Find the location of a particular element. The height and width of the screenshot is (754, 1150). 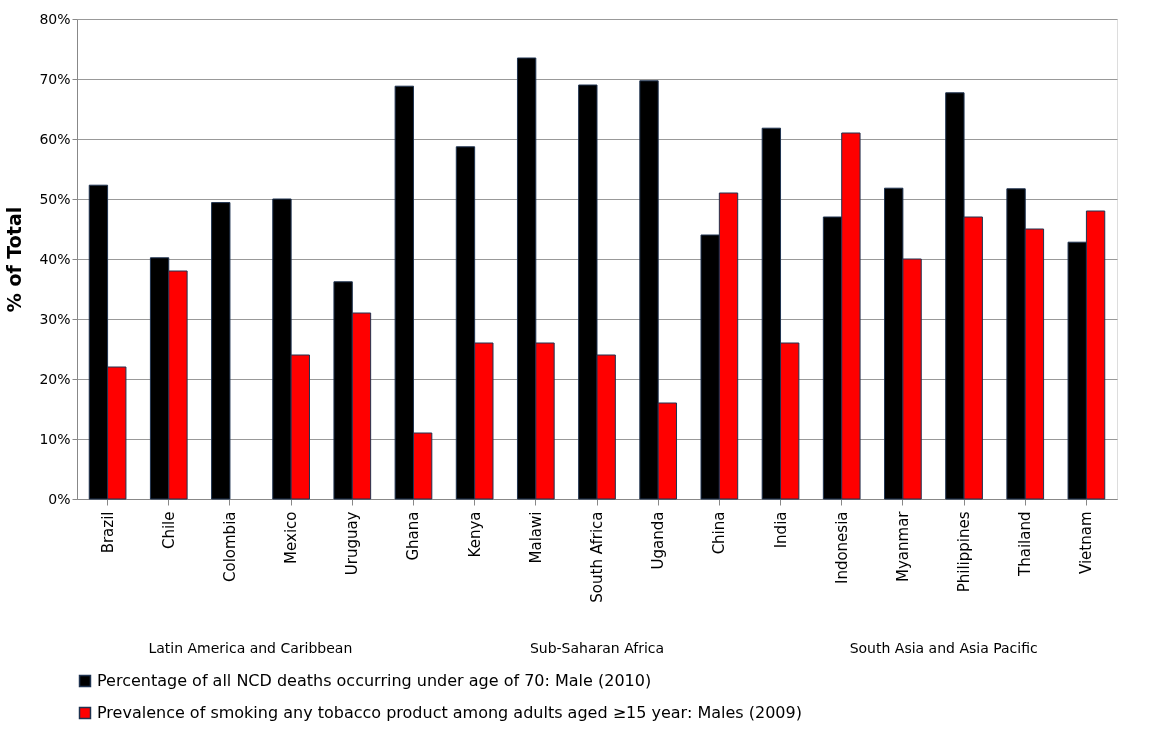

x-tick-label: Malawi is located at coordinates (535, 537).